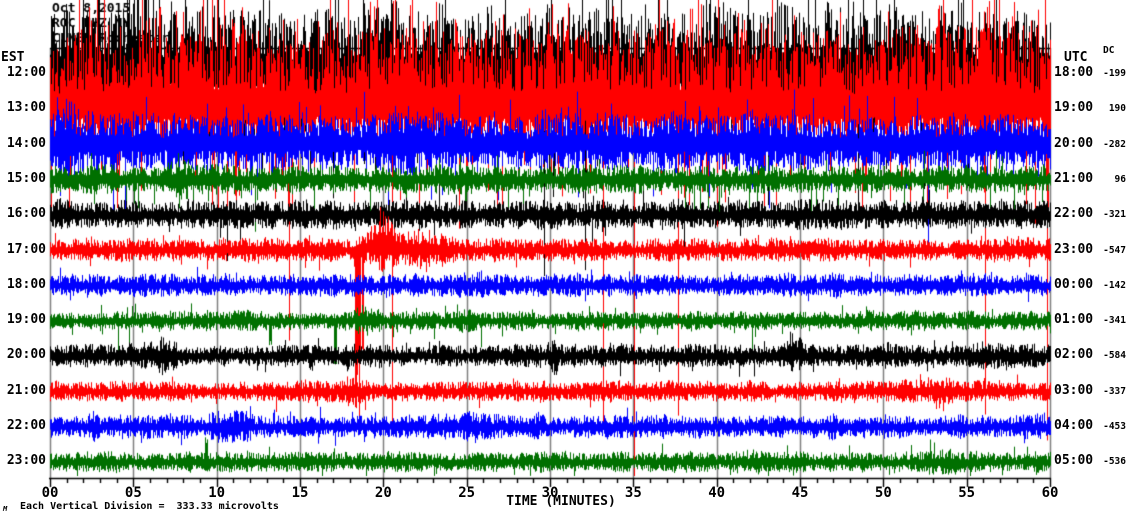 The width and height of the screenshot is (1130, 519). Describe the element at coordinates (1114, 356) in the screenshot. I see `dc-offset-value: -584` at that location.